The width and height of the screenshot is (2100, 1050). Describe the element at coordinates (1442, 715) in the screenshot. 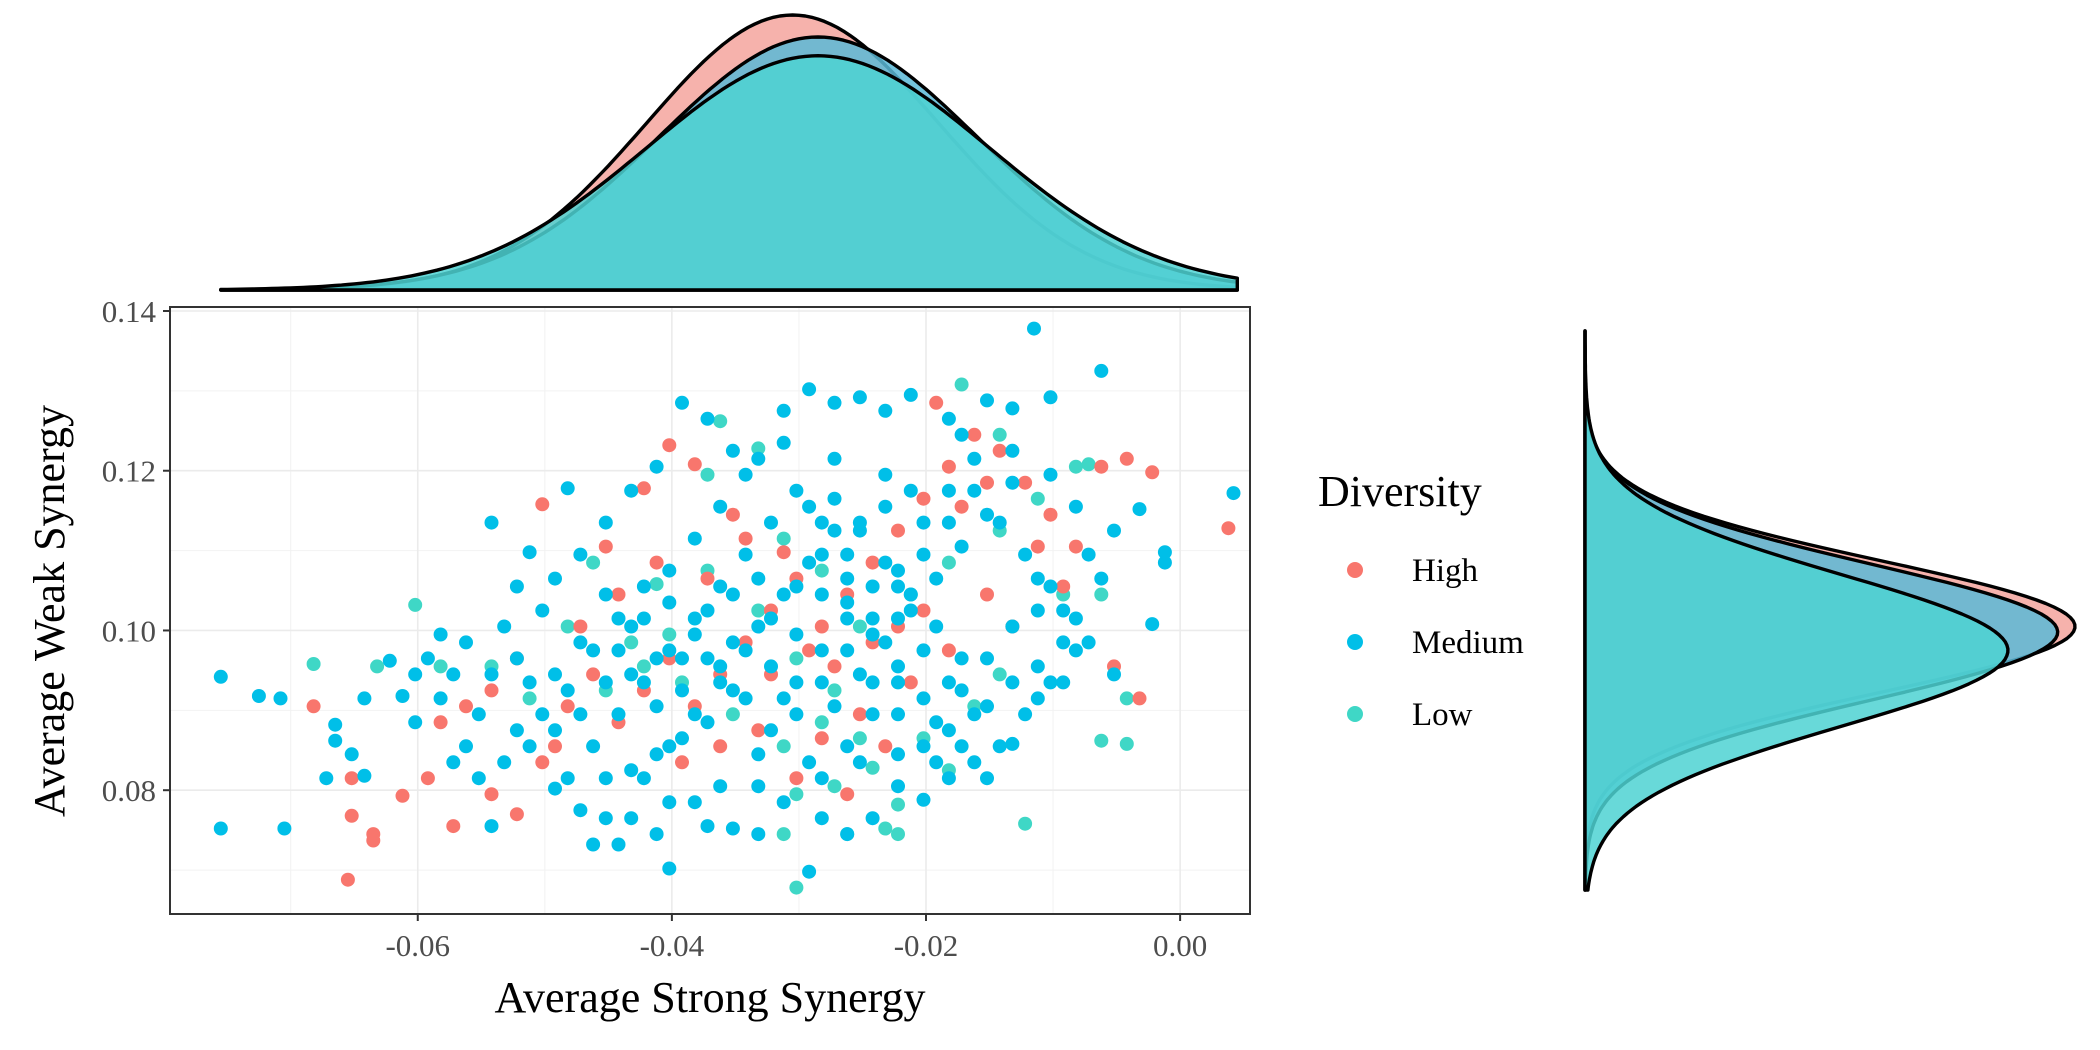

I see `legend-label-low: Low` at that location.